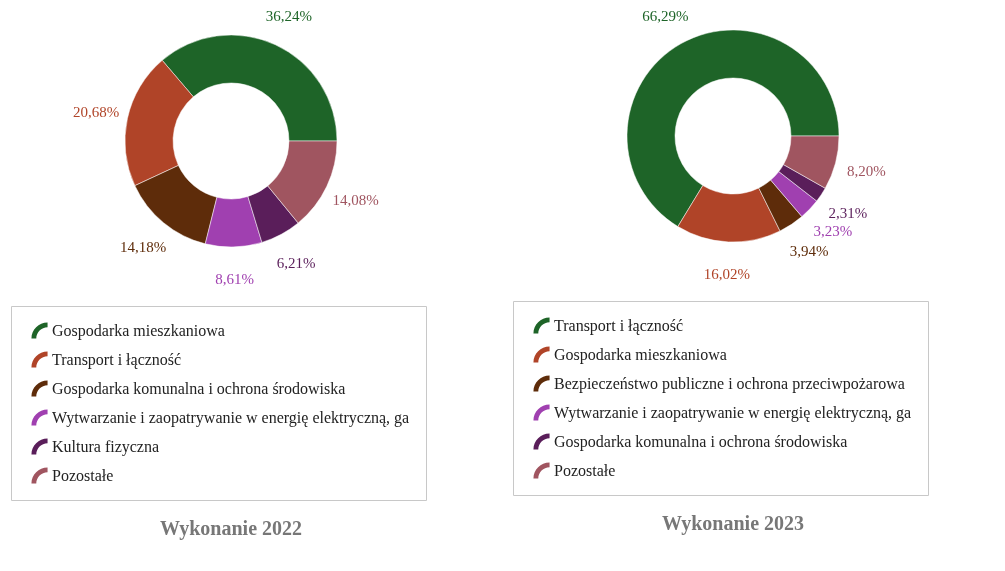 This screenshot has width=1005, height=571. What do you see at coordinates (733, 523) in the screenshot?
I see `text: Wykonanie 2023` at bounding box center [733, 523].